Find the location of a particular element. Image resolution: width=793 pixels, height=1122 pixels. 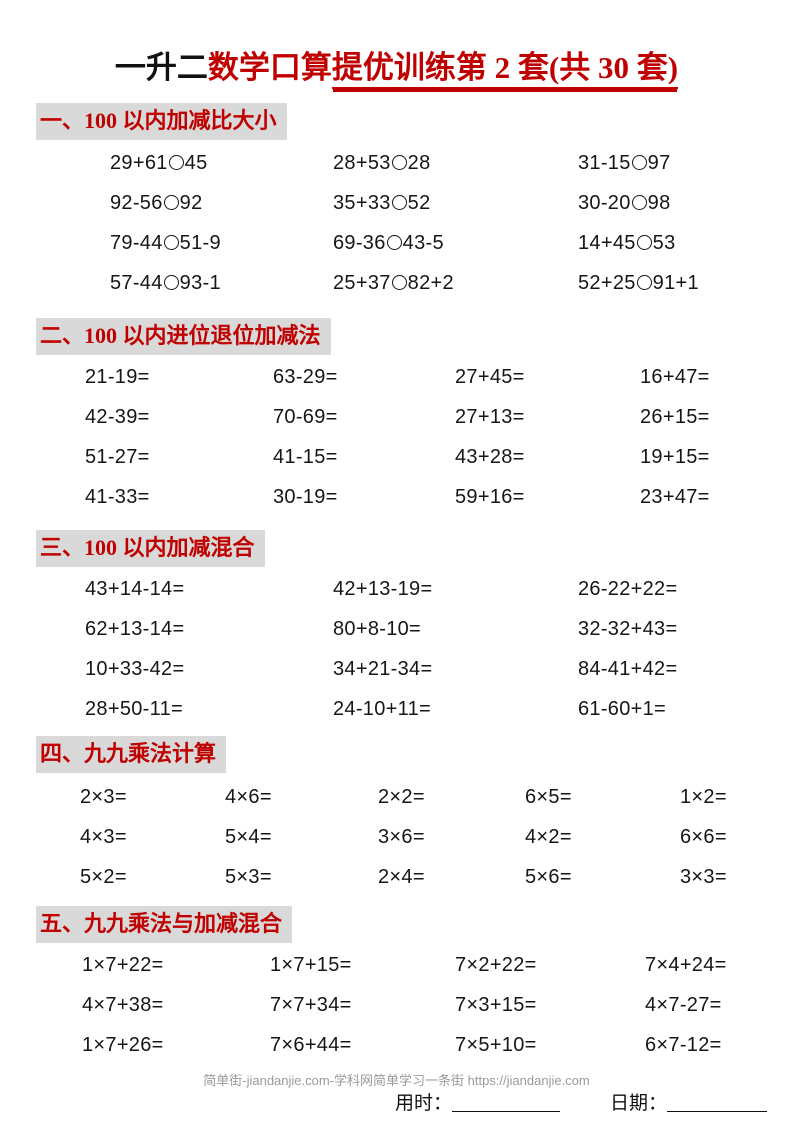

problem-cell: 5×4= is located at coordinates (248, 837).